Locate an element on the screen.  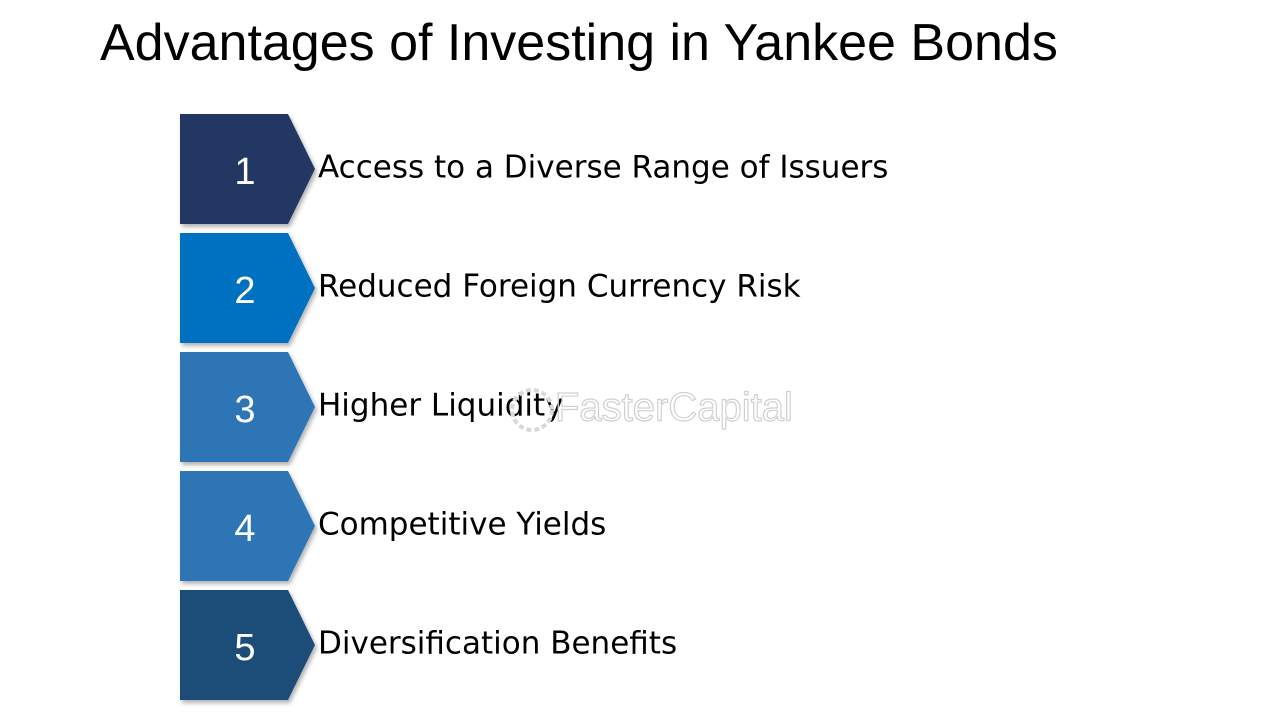
item-number: 2 is located at coordinates (244, 291).